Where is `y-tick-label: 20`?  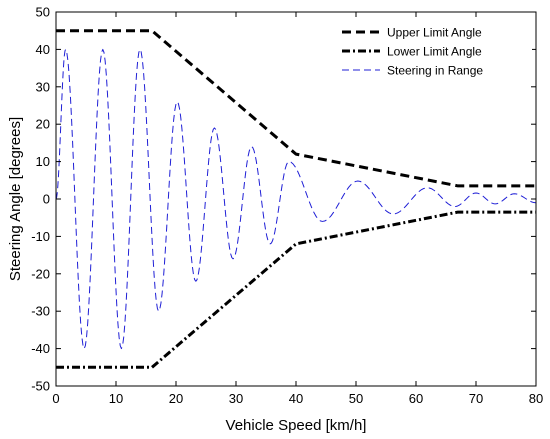
y-tick-label: 20 is located at coordinates (43, 124).